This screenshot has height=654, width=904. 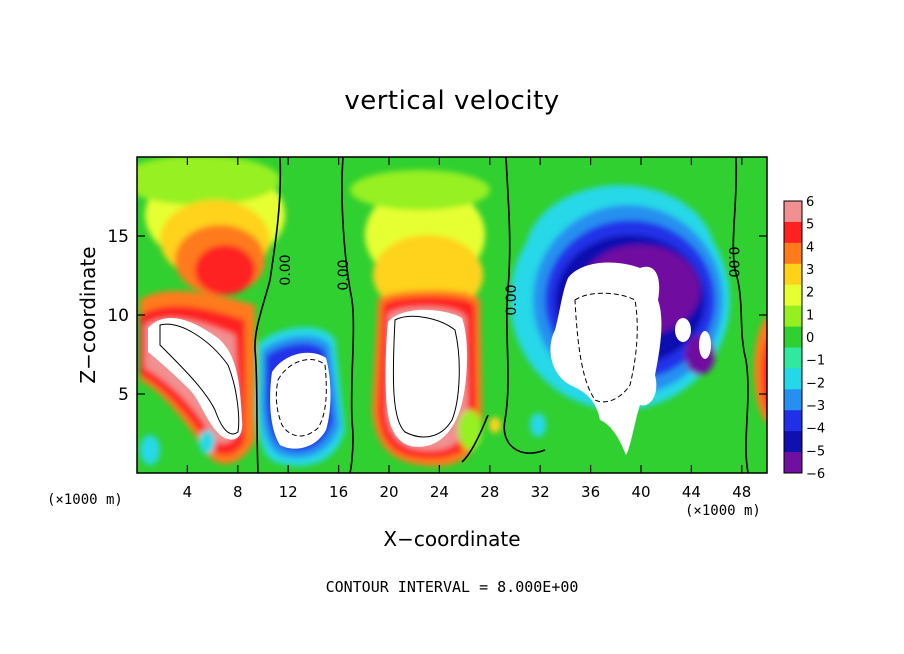 What do you see at coordinates (815, 451) in the screenshot?
I see `colorbar-label: −5` at bounding box center [815, 451].